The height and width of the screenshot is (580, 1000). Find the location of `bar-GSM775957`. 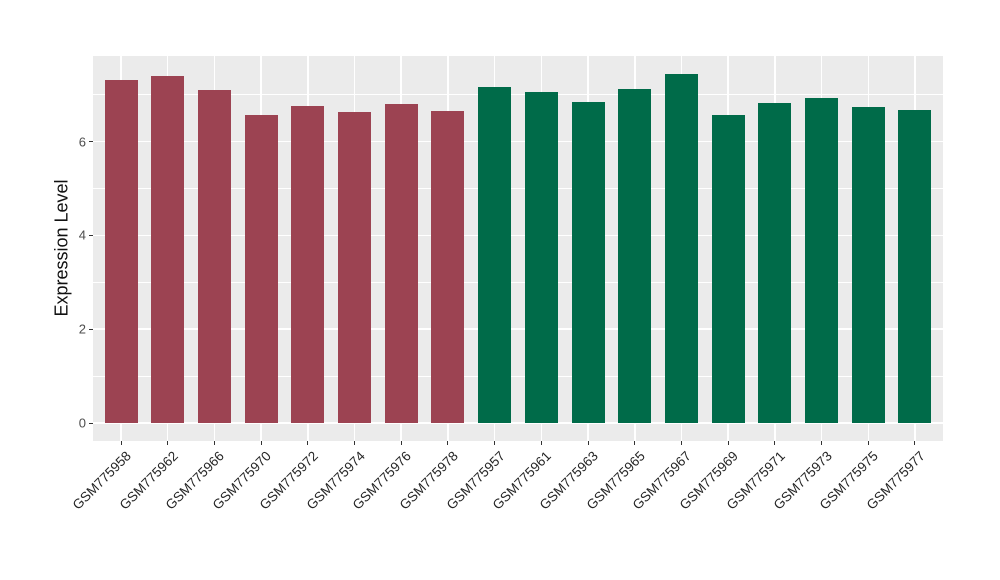

bar-GSM775957 is located at coordinates (495, 254).